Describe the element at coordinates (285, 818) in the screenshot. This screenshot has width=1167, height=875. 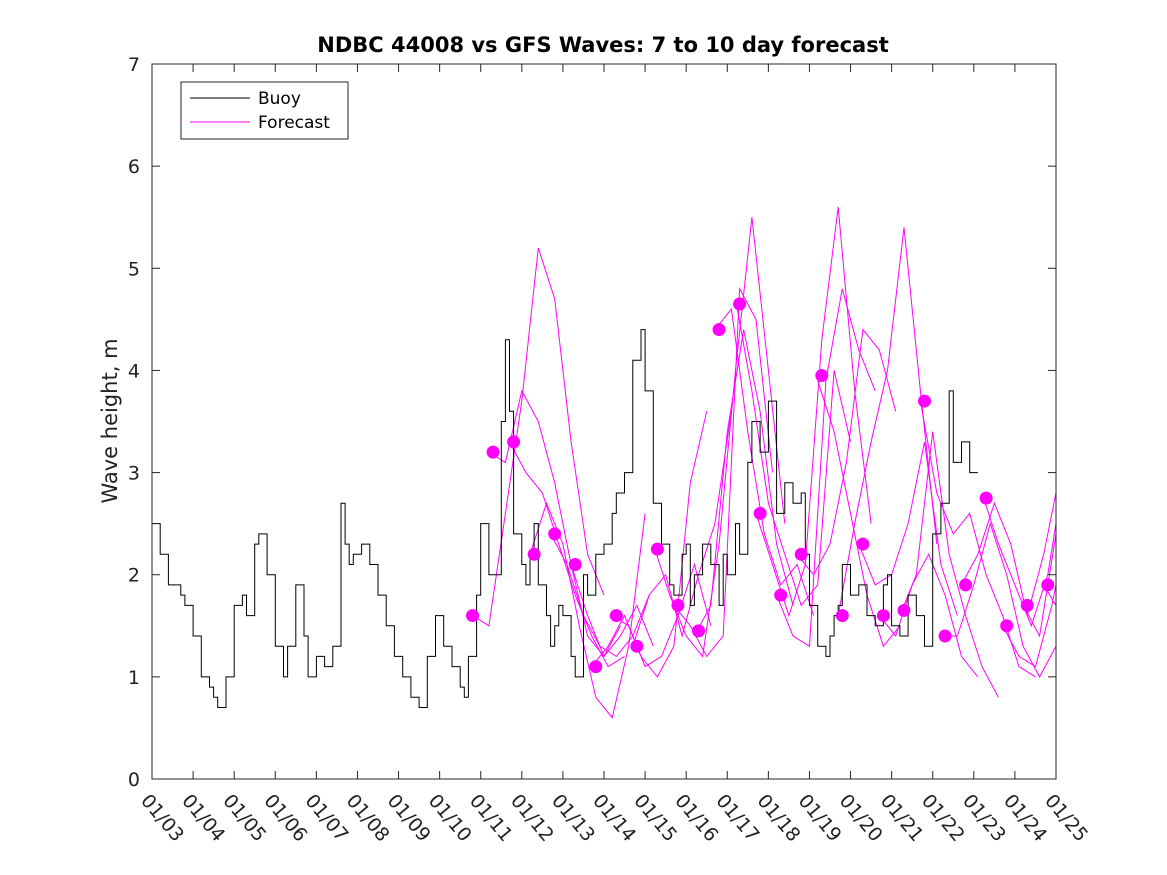
I see `x-tick-label: 01/06` at that location.